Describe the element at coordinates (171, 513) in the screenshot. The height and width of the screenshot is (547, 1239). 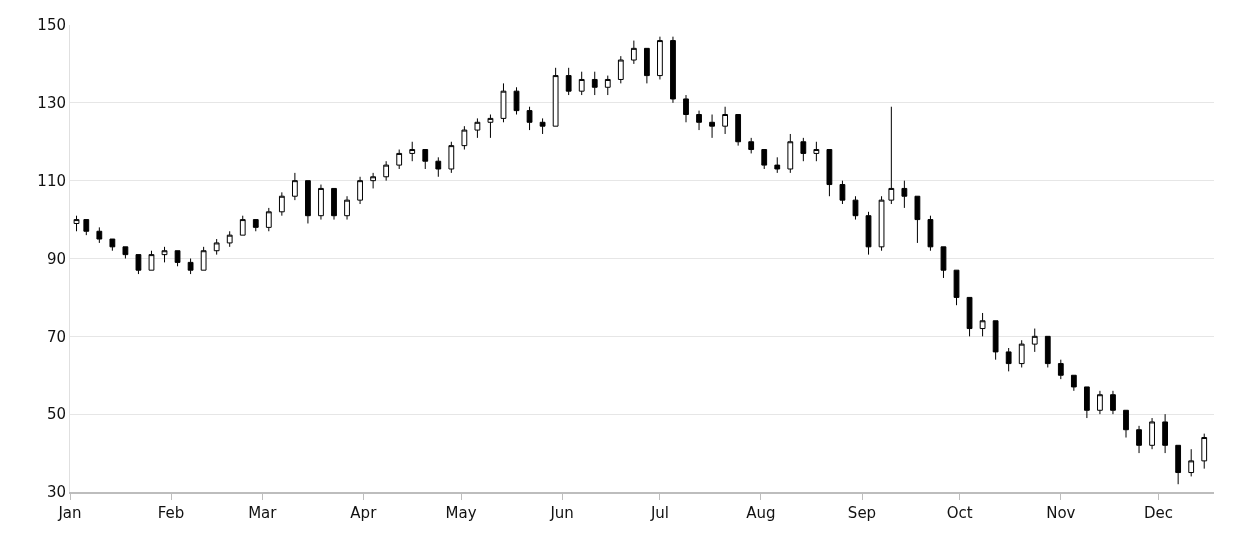
I see `x-tick-label: Feb` at that location.